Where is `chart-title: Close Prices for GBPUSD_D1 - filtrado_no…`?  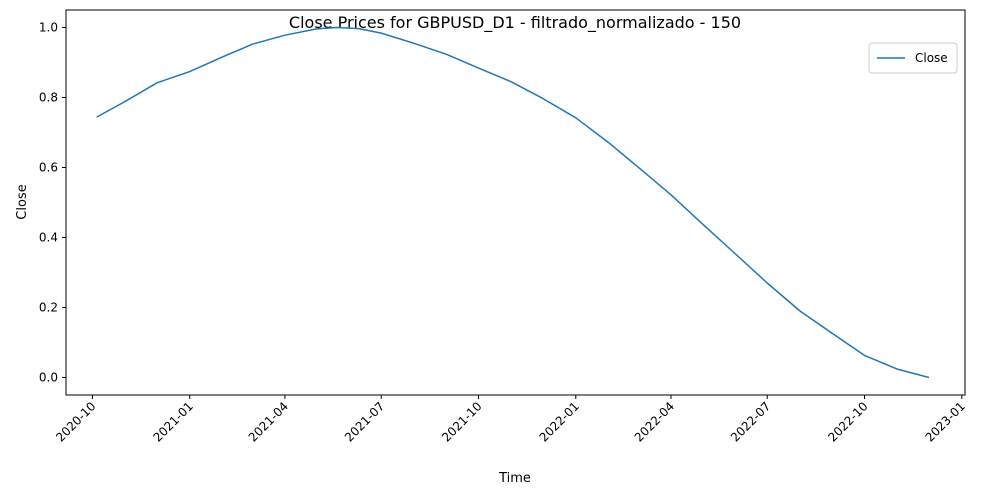 chart-title: Close Prices for GBPUSD_D1 - filtrado_no… is located at coordinates (515, 23).